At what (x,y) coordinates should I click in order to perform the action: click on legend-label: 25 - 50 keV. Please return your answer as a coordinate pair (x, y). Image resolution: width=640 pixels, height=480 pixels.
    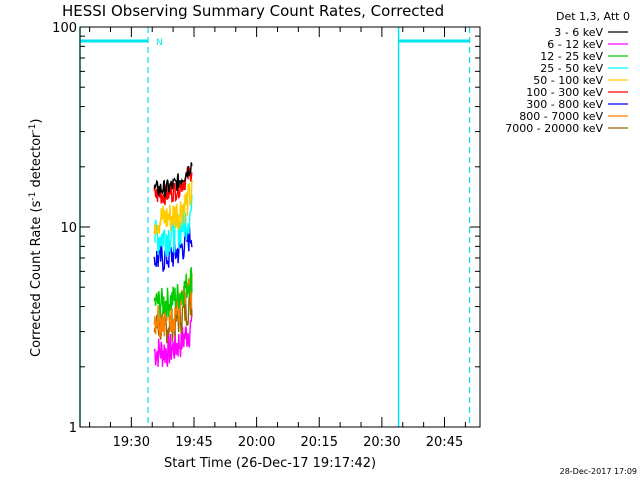
    Looking at the image, I should click on (571, 68).